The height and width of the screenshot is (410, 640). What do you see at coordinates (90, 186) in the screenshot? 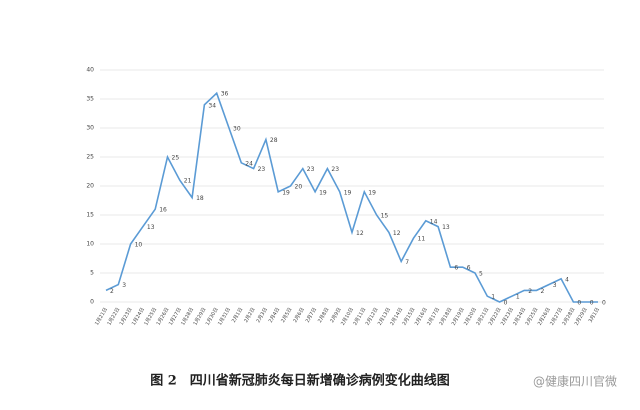
I see `y-tick-label: 20` at bounding box center [90, 186].